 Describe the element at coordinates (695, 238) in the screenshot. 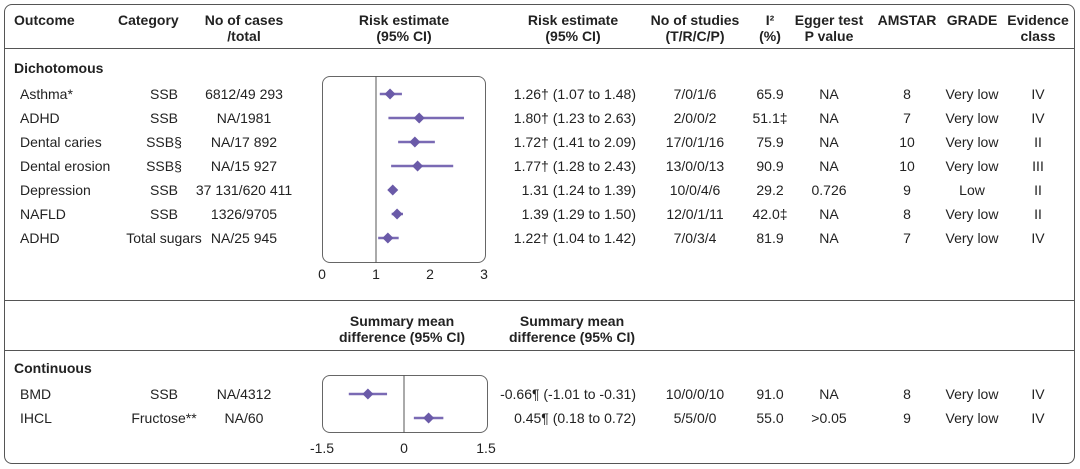

I see `dichotomous-row-studies: 7/0/3/4` at that location.